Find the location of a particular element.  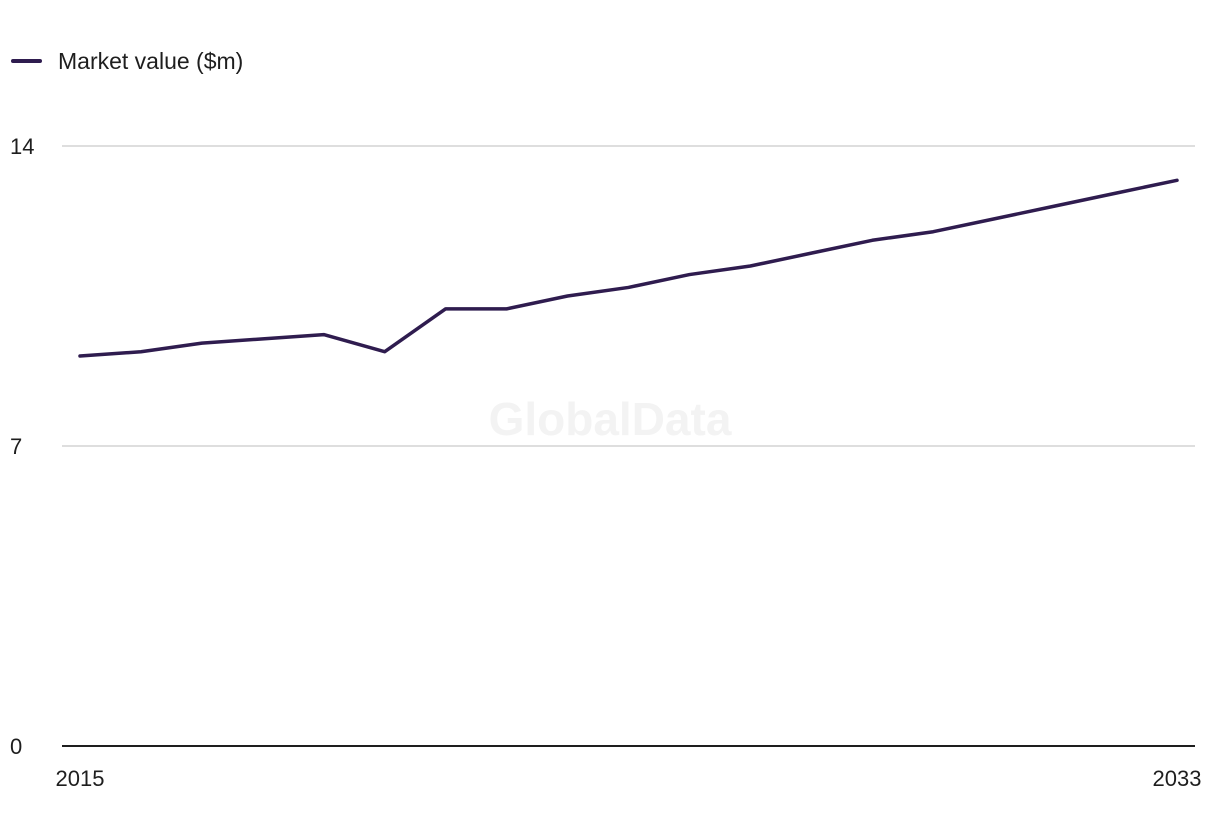

x-tick-label: 2033 is located at coordinates (1177, 778).